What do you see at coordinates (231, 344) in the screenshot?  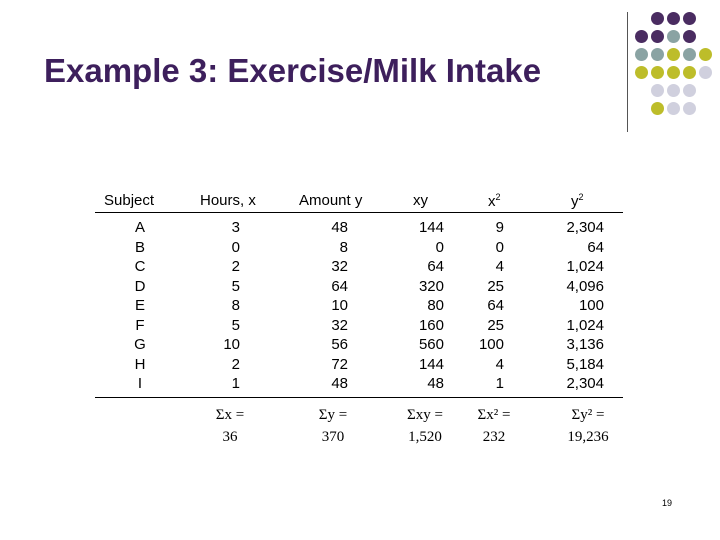 I see `table-cell-hours-7: 10` at bounding box center [231, 344].